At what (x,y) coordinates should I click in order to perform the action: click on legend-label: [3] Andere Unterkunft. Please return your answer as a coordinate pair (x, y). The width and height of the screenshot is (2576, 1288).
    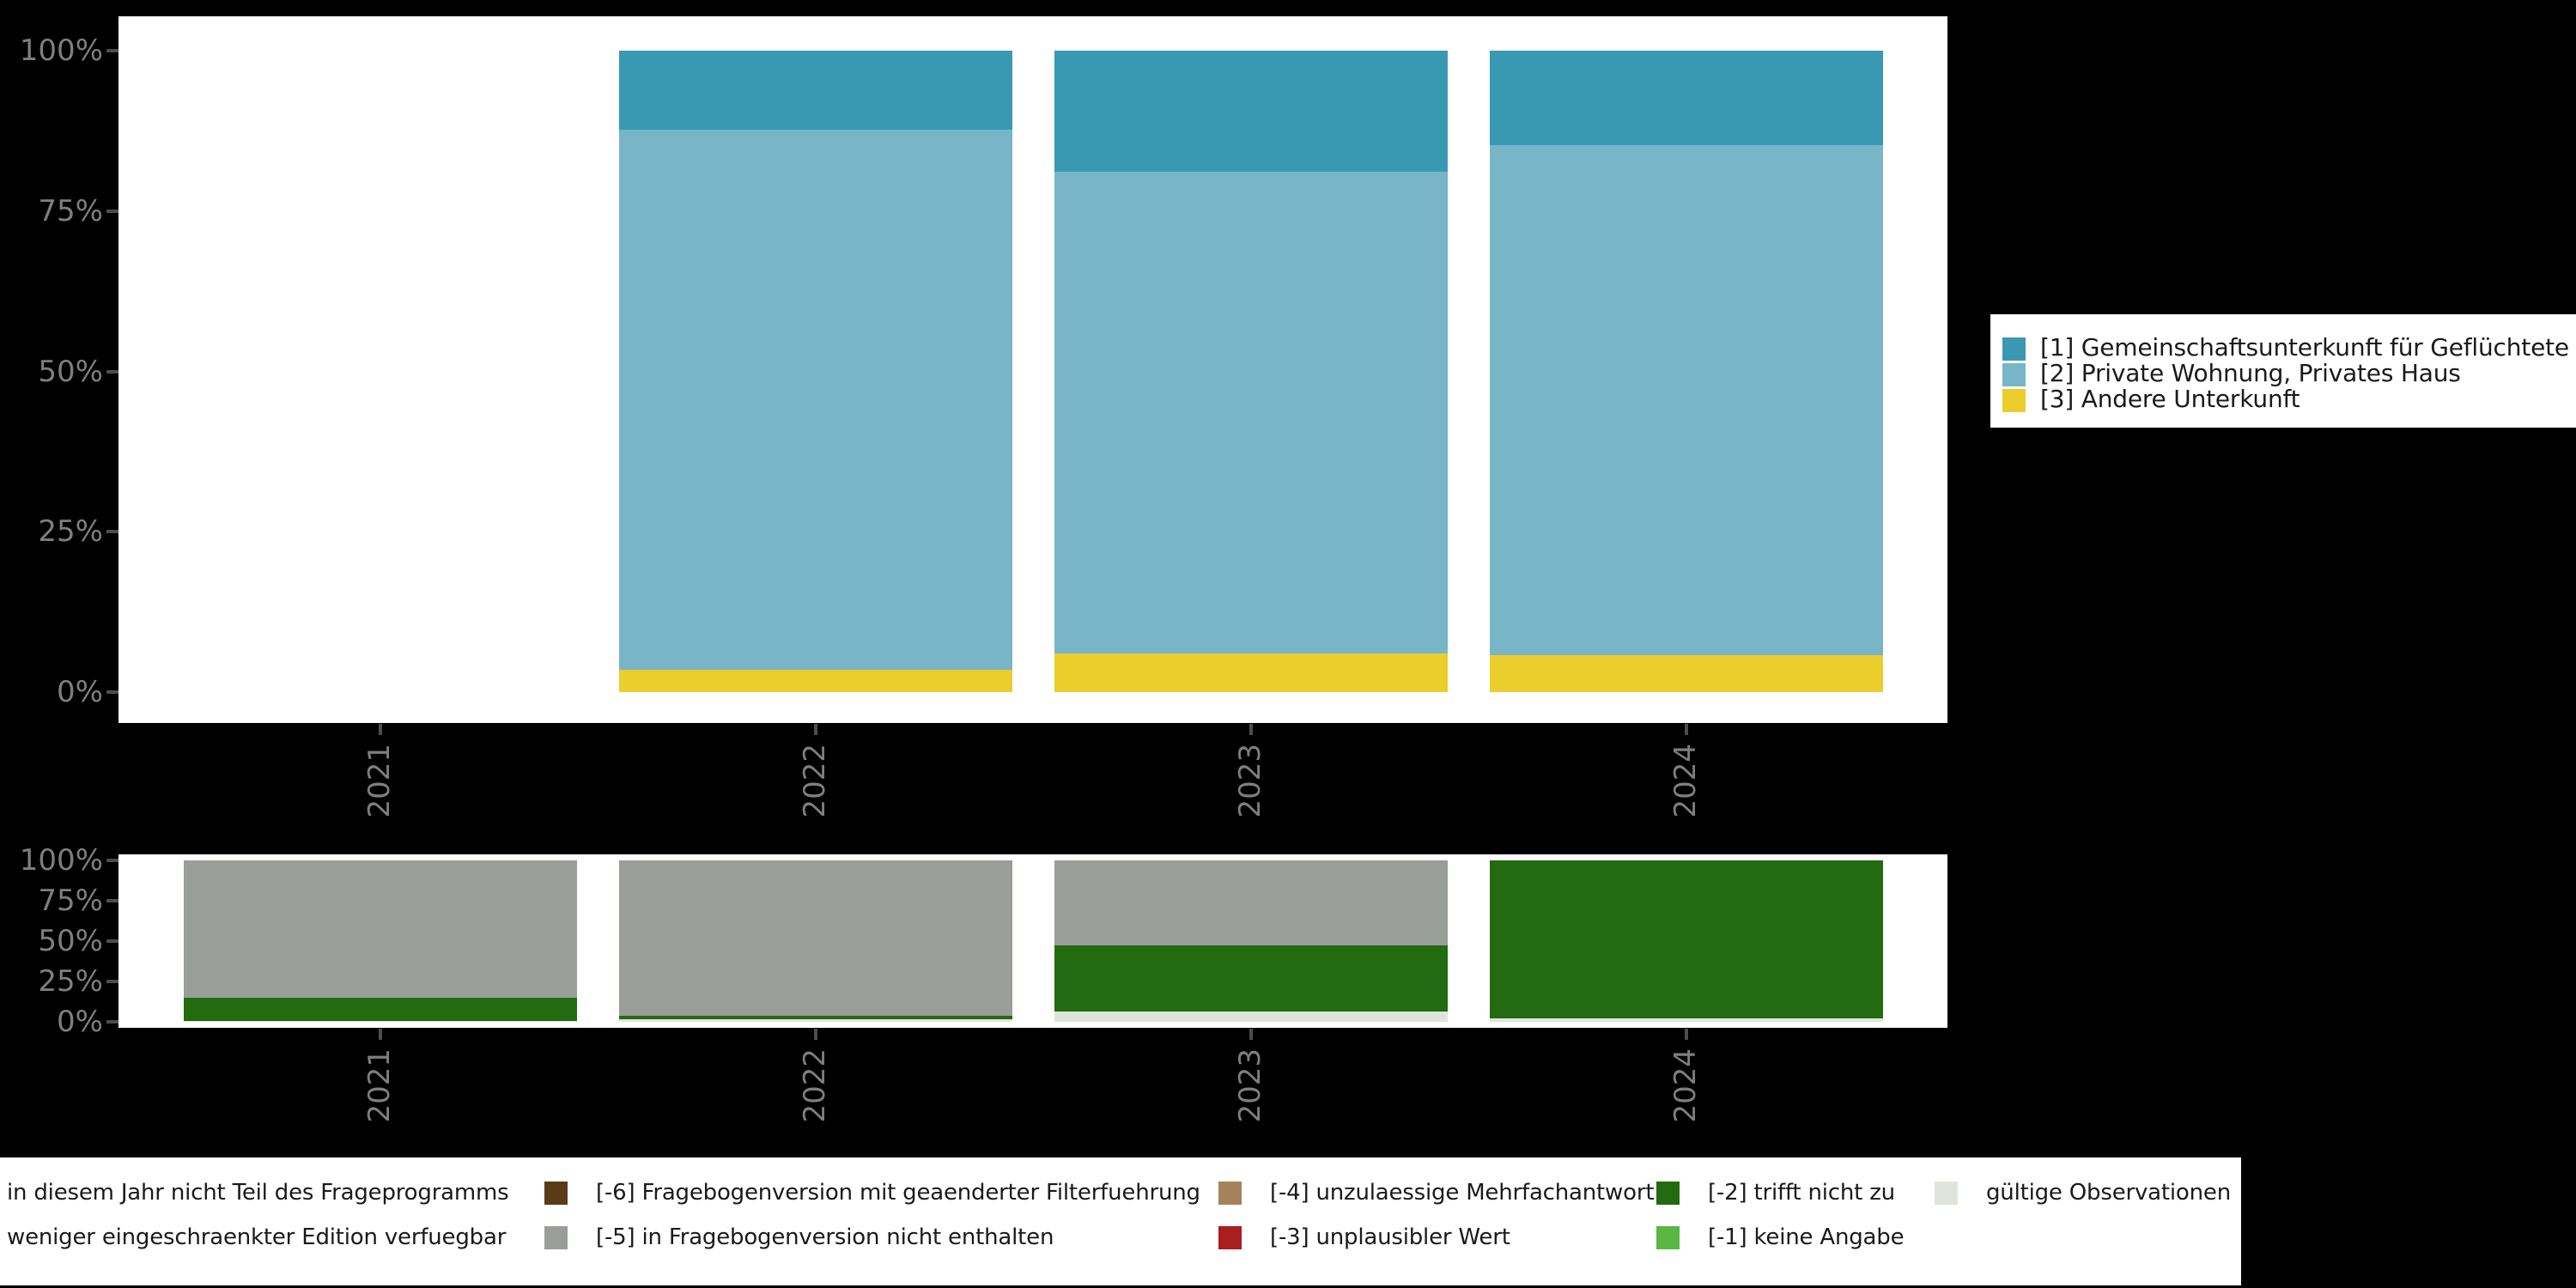
    Looking at the image, I should click on (2170, 399).